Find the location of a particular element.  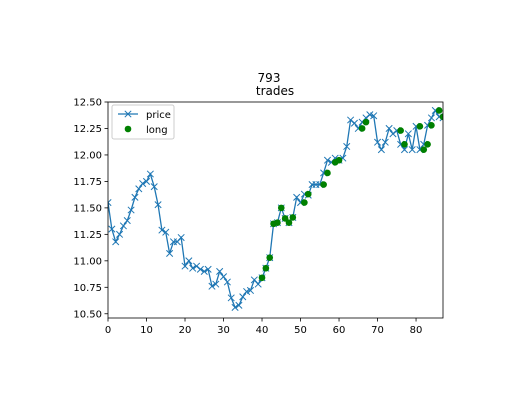

chart-subtitle: trades is located at coordinates (275, 91).